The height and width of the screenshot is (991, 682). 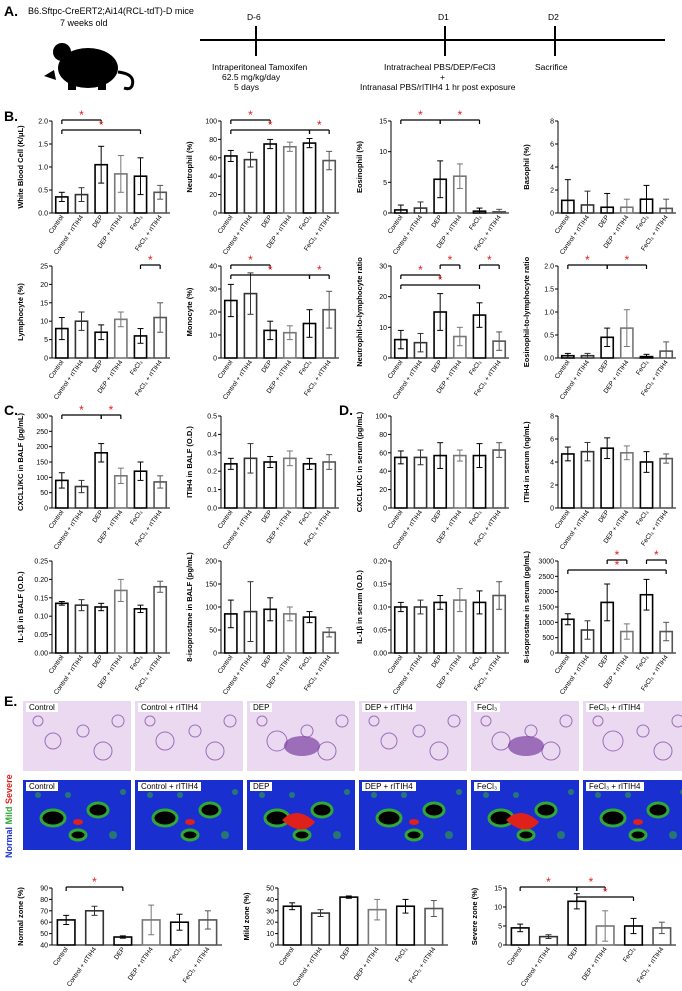 What do you see at coordinates (189, 462) in the screenshot?
I see `y-axis-label: ITIH4 in BALF (O.D.)` at bounding box center [189, 462].